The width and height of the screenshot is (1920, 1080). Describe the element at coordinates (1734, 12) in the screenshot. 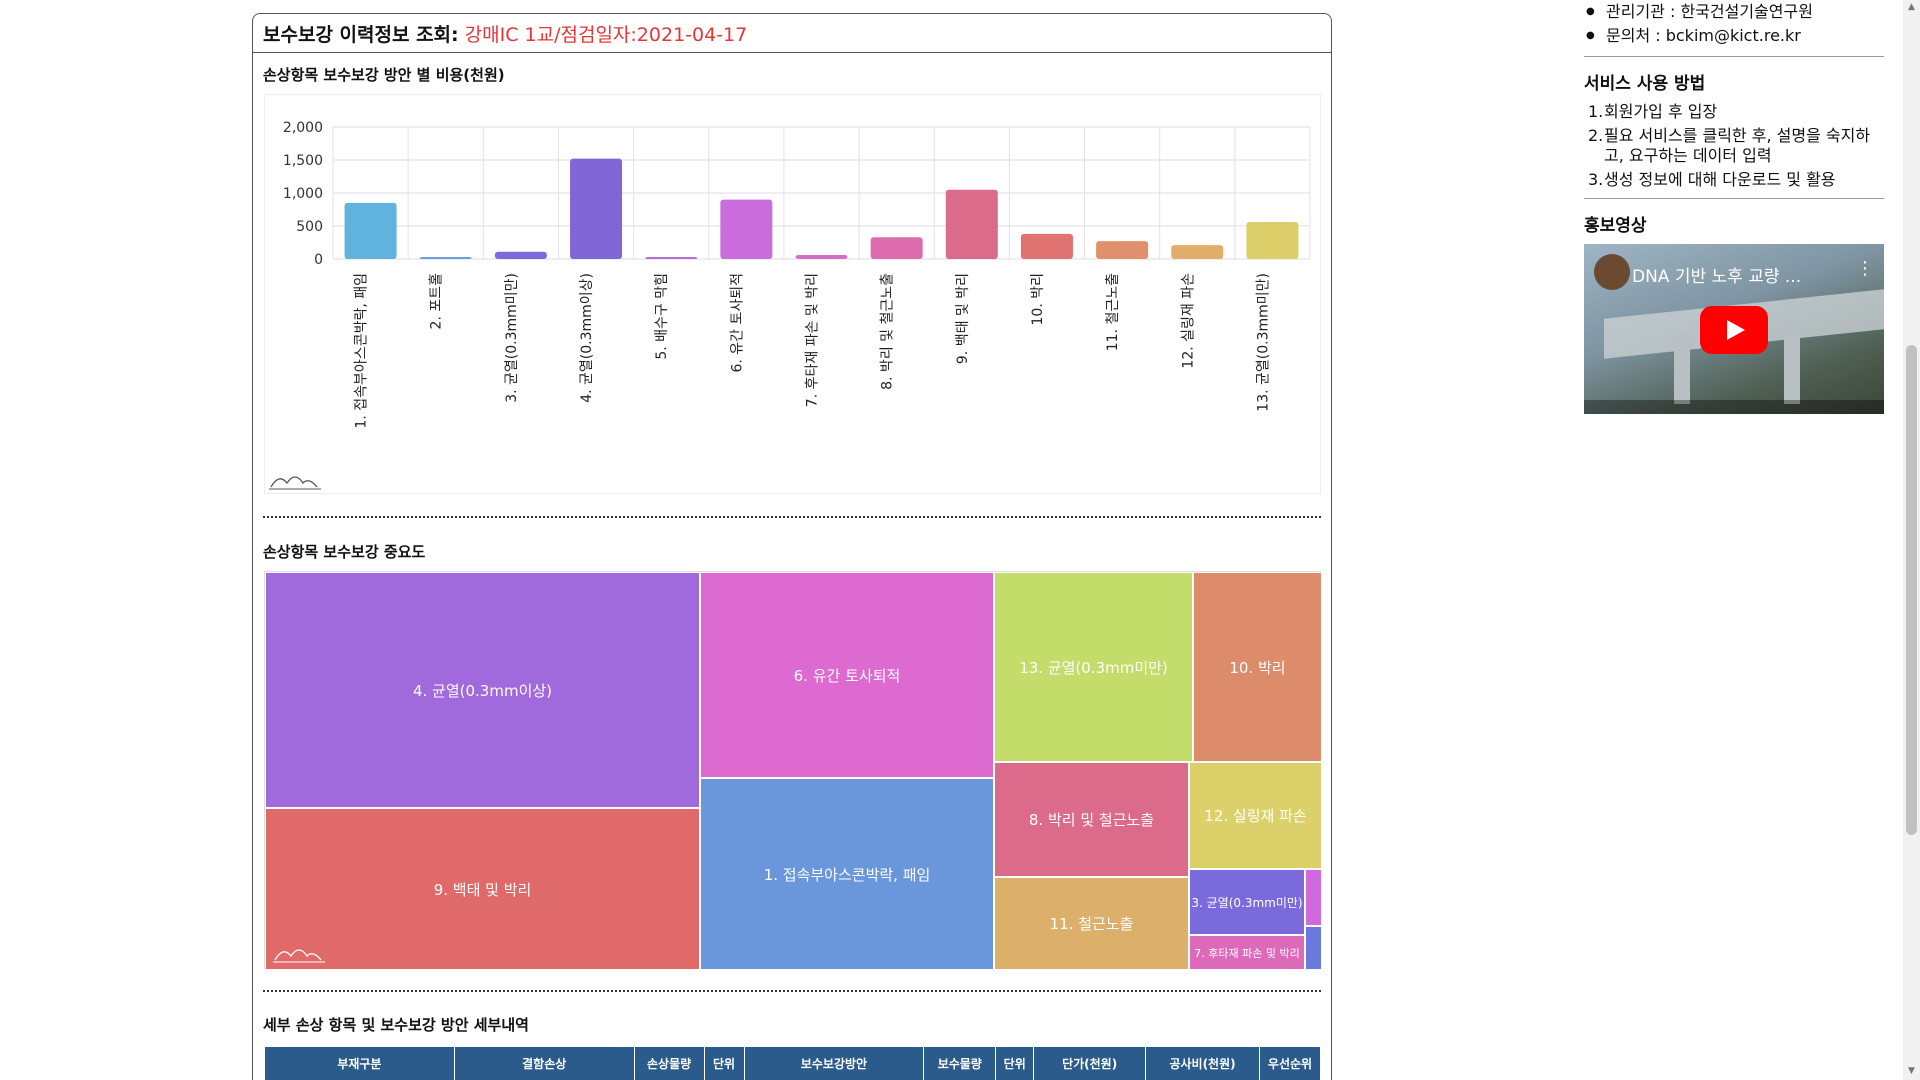

I see `info-item: 관리기관 : 한국건설기술연구원` at that location.